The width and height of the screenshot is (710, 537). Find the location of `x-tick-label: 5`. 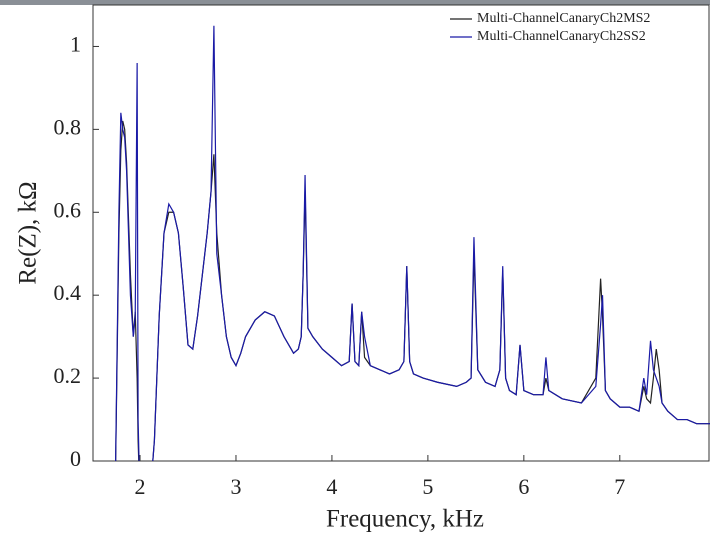

x-tick-label: 5 is located at coordinates (427, 486).